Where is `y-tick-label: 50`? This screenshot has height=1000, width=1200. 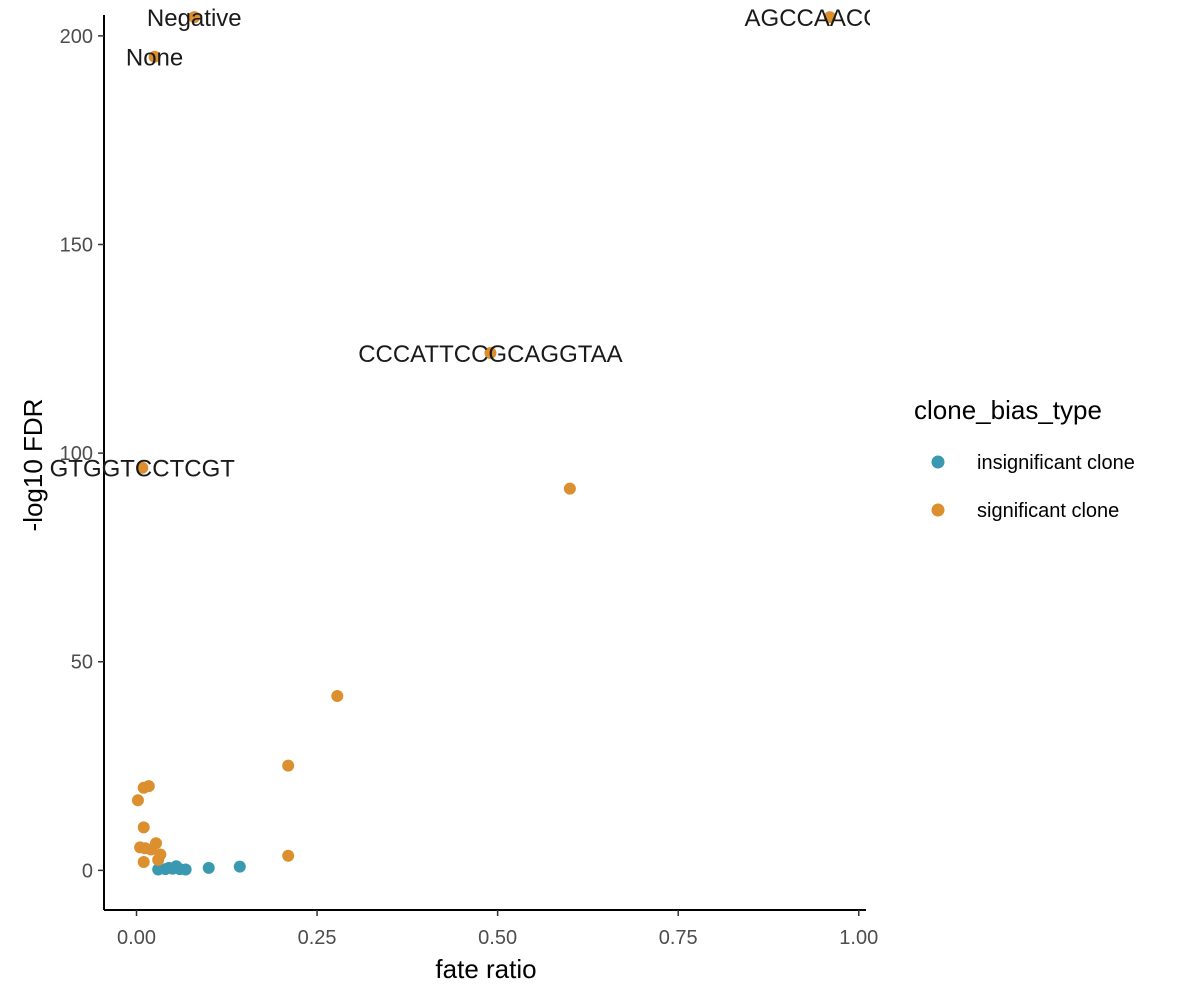 y-tick-label: 50 is located at coordinates (82, 663).